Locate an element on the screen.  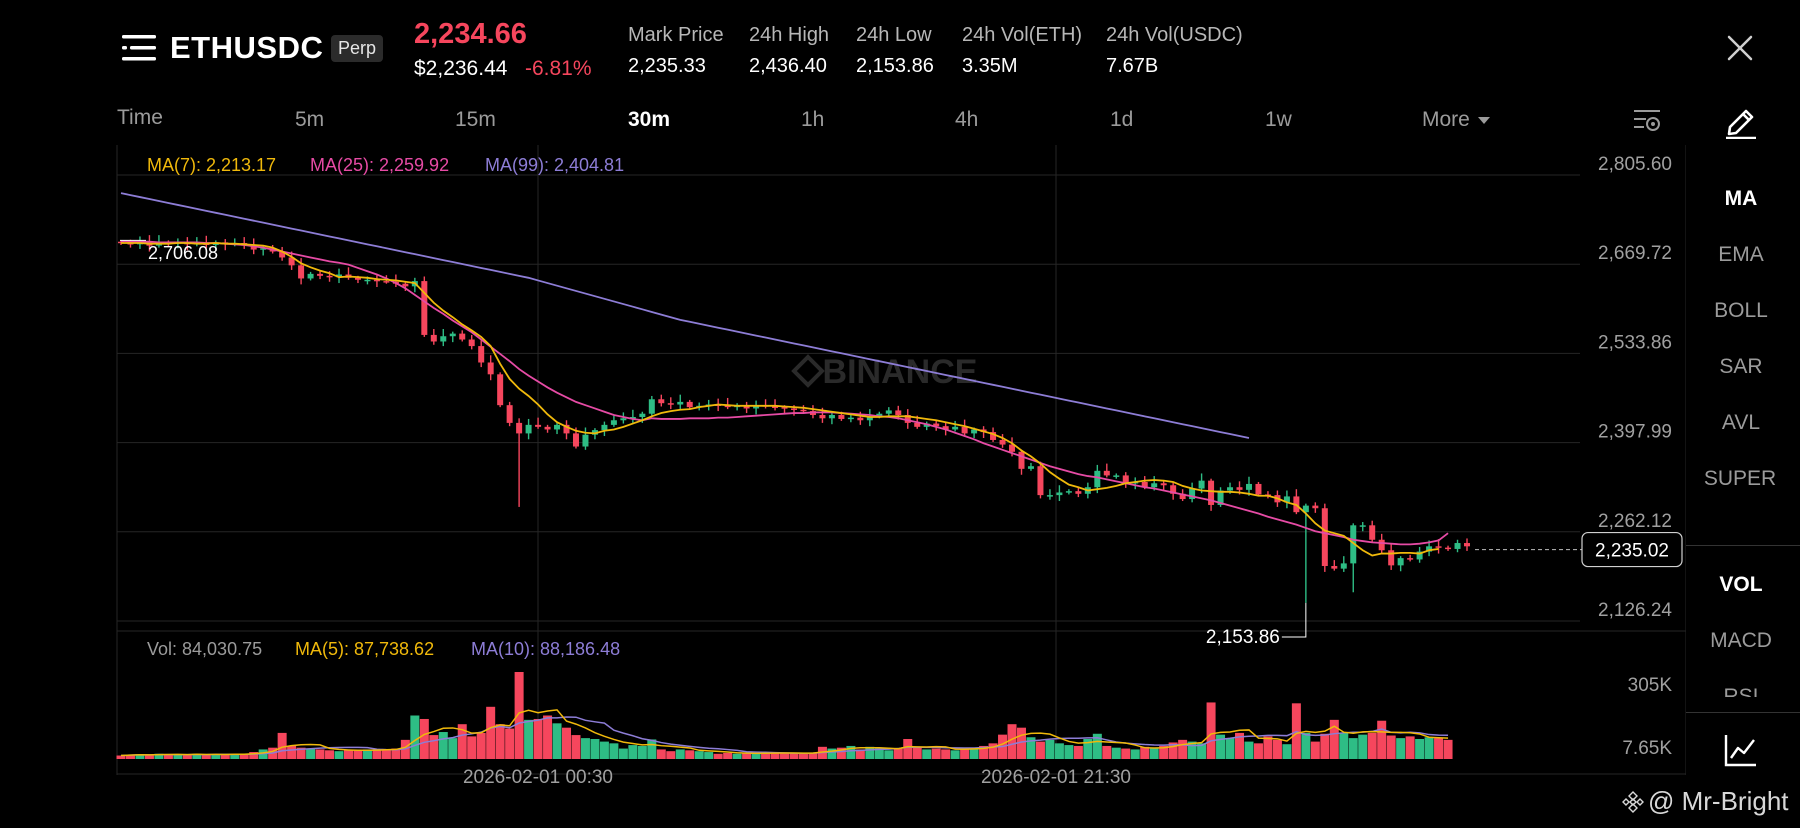
menu-icon is located at coordinates (139, 48).